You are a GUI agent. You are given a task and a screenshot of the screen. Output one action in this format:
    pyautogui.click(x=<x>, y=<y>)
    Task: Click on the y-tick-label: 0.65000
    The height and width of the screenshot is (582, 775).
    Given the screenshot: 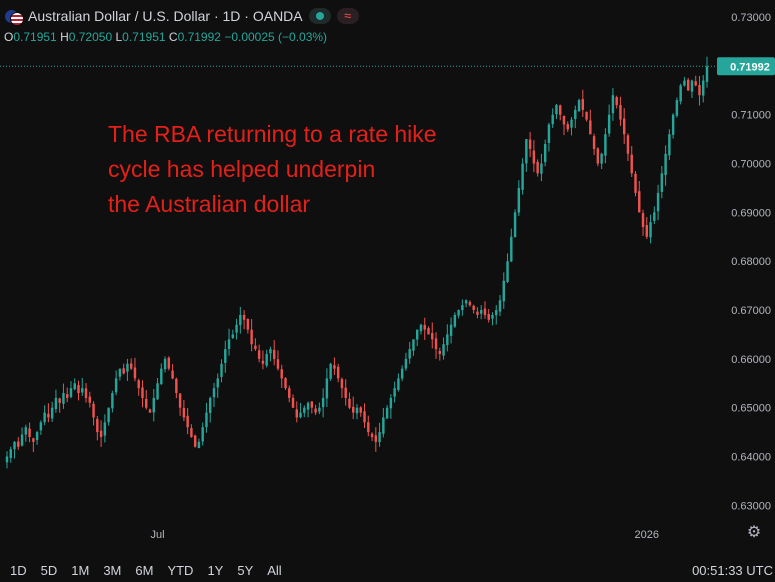 What is the action you would take?
    pyautogui.click(x=751, y=409)
    